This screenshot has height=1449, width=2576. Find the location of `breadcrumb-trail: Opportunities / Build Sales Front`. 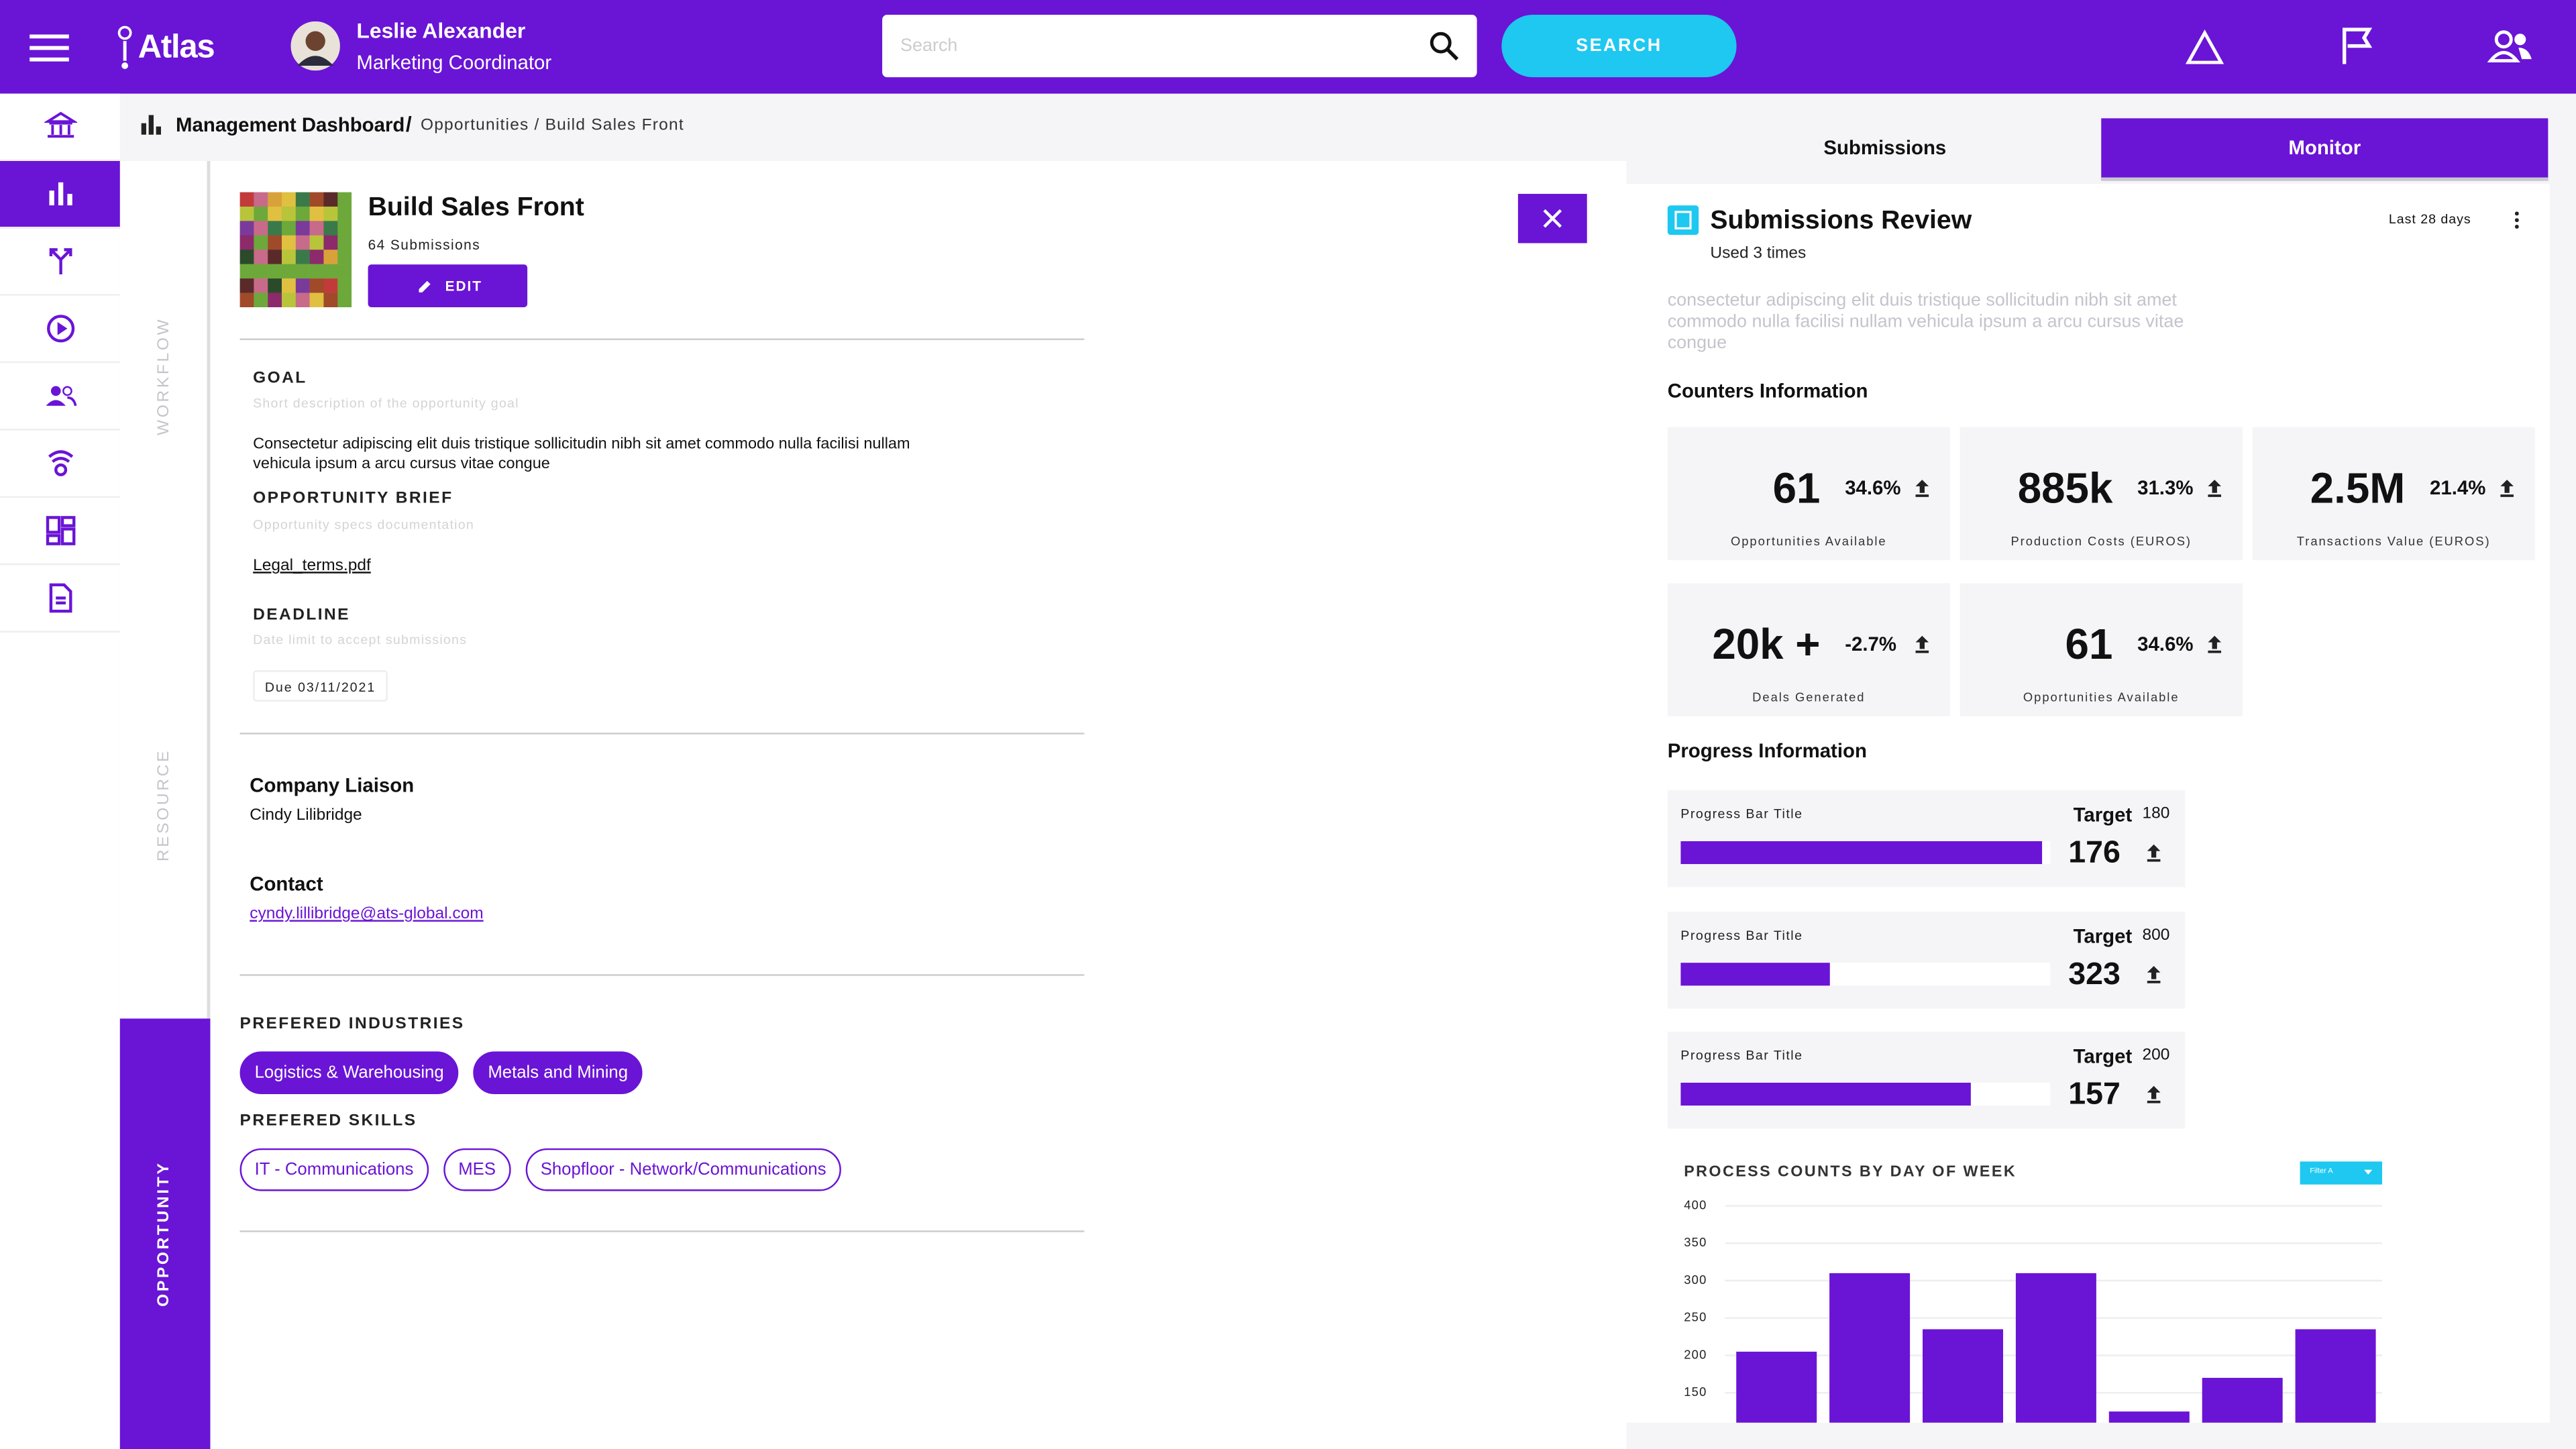

breadcrumb-trail: Opportunities / Build Sales Front is located at coordinates (552, 125).